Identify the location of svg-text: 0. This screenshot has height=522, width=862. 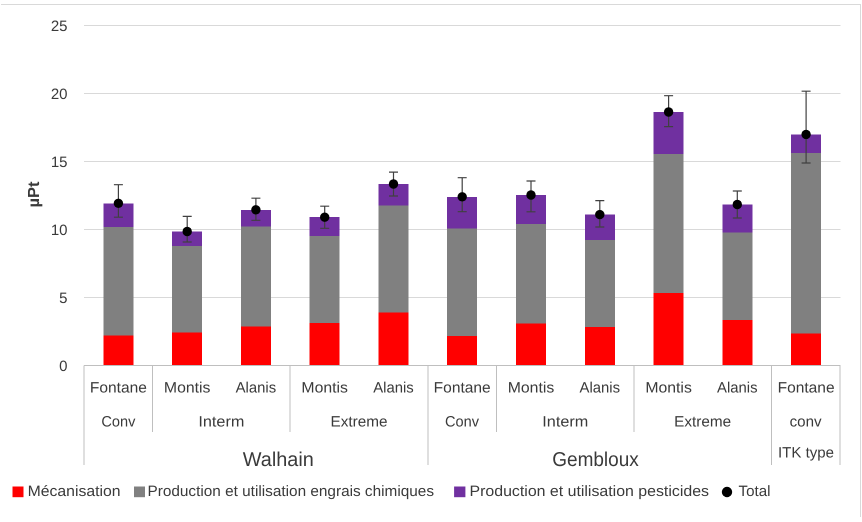
(63, 366).